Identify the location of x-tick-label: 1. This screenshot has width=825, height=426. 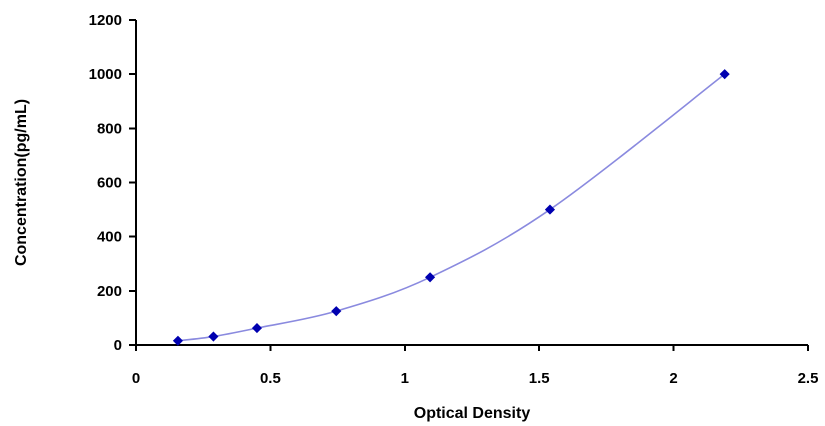
(405, 378).